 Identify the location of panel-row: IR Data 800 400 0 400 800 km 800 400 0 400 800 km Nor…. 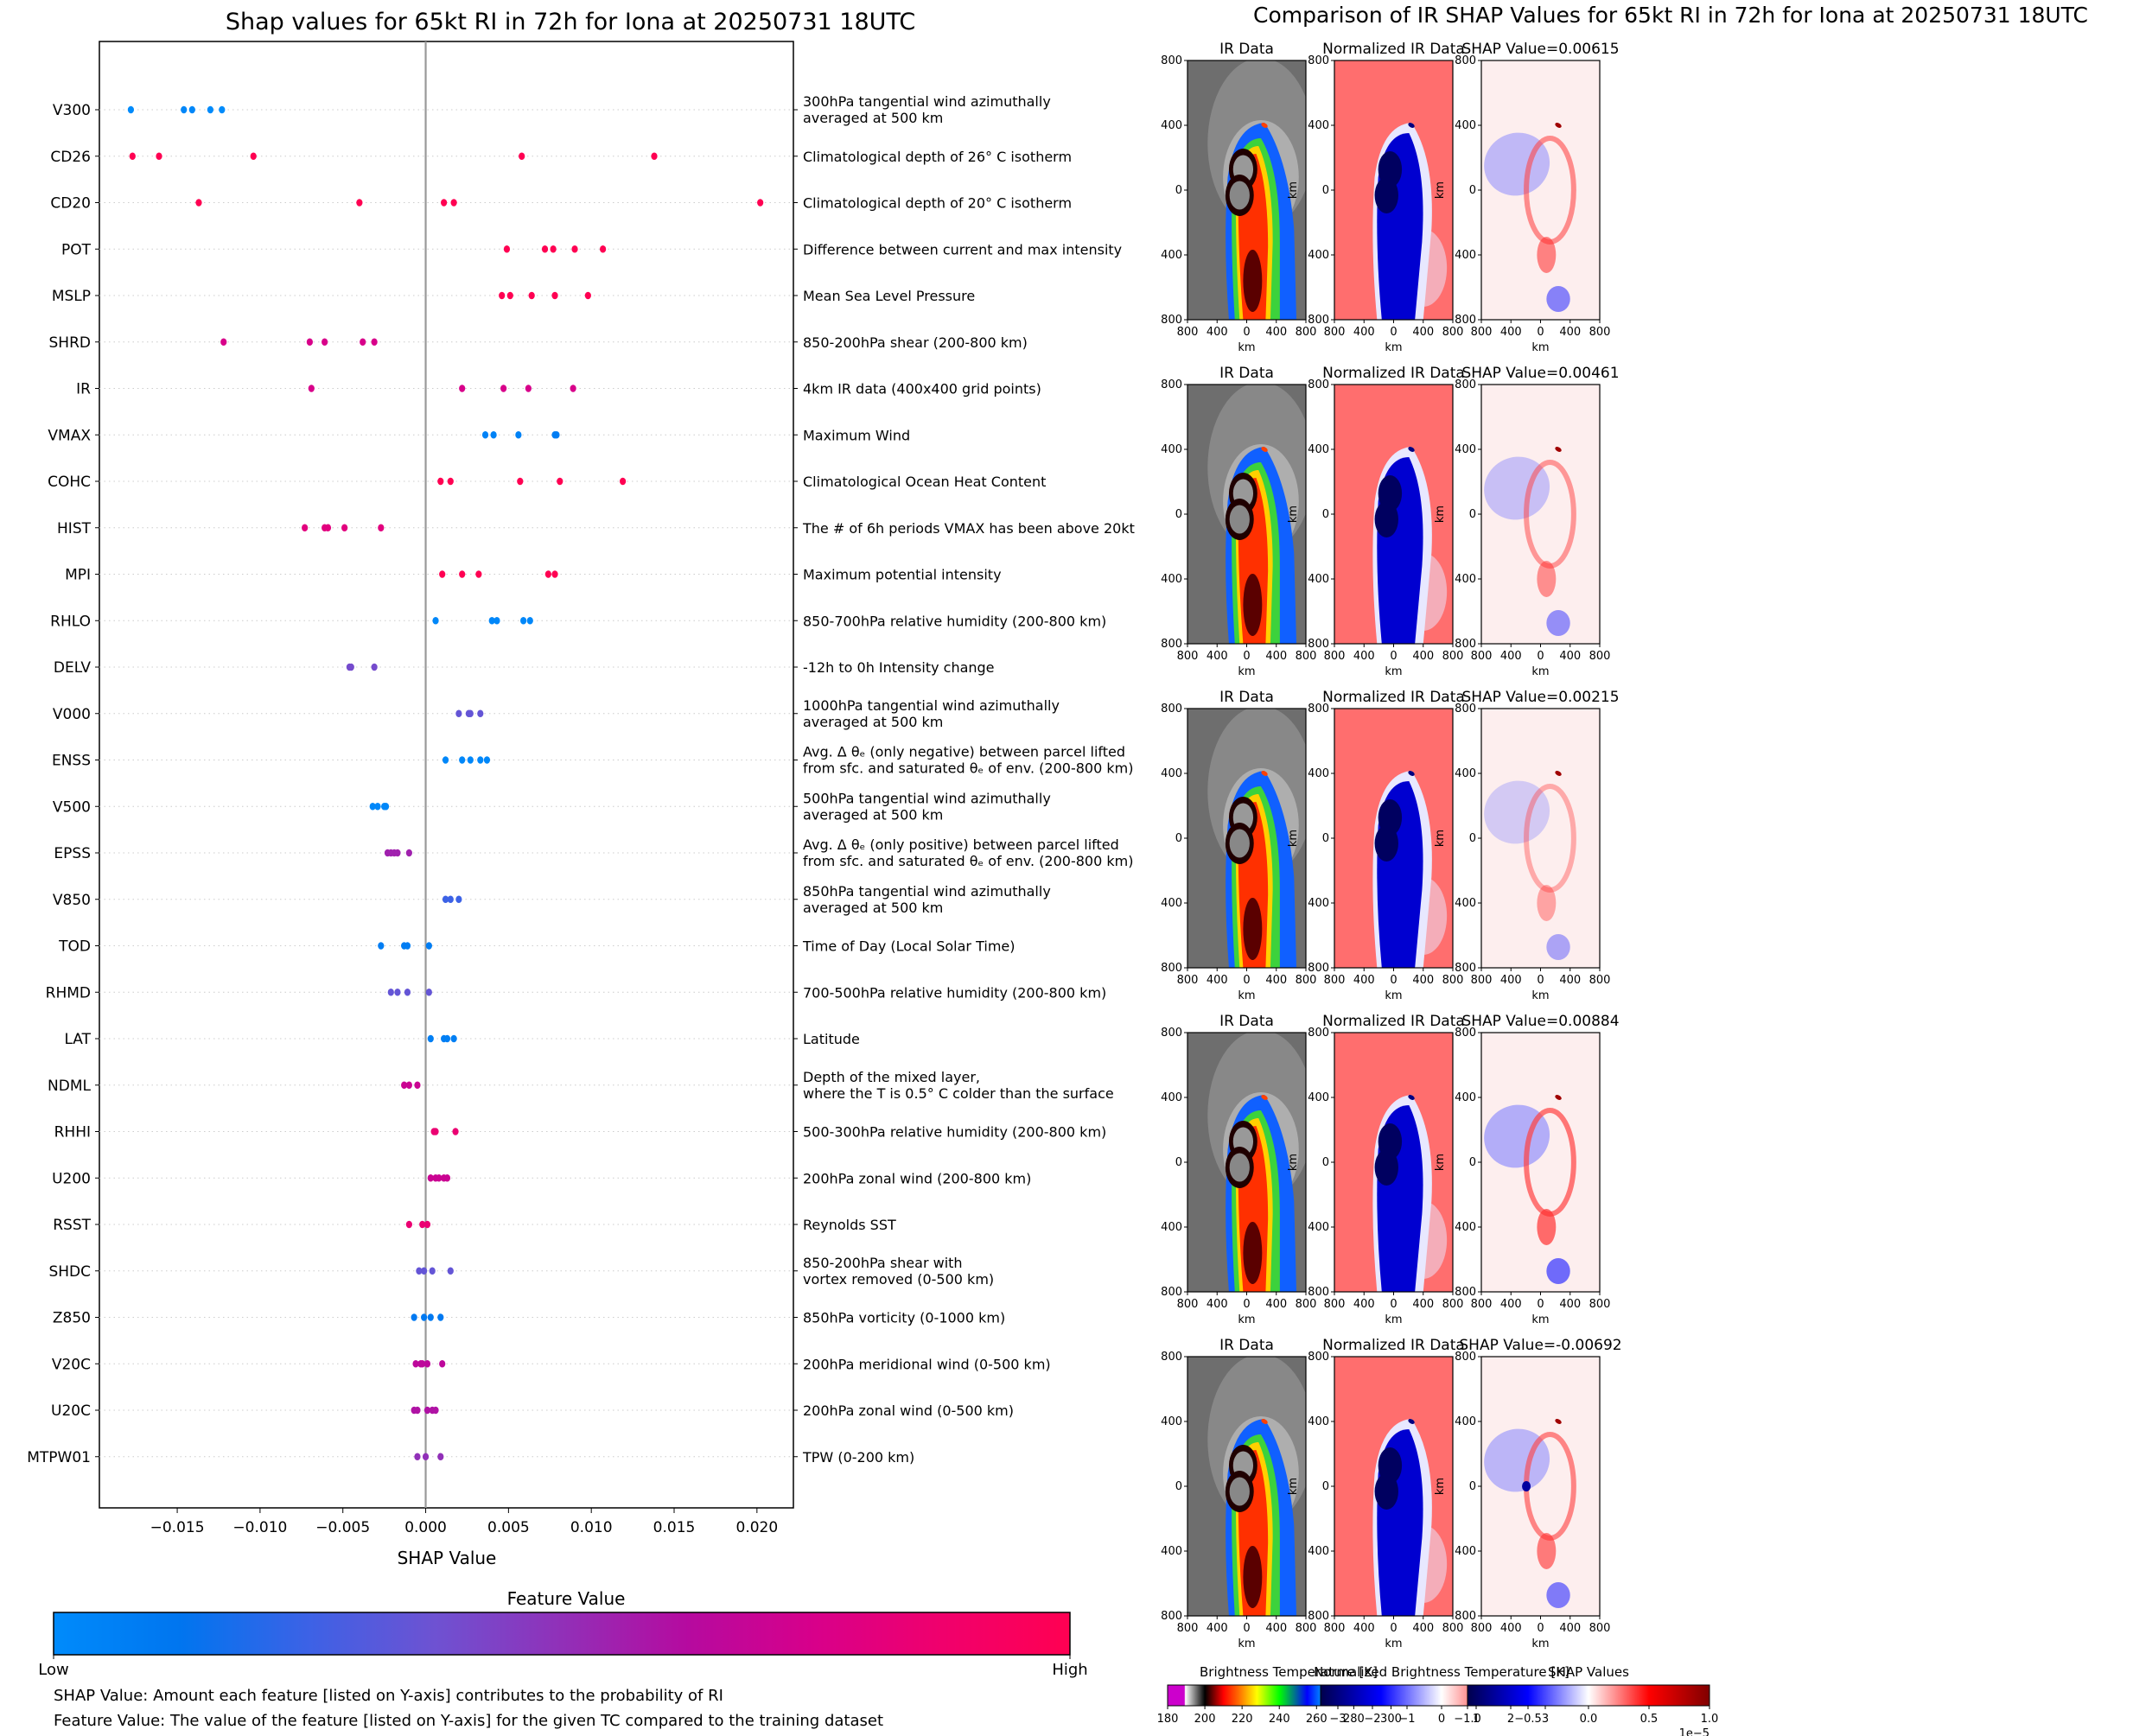
(1391, 1493).